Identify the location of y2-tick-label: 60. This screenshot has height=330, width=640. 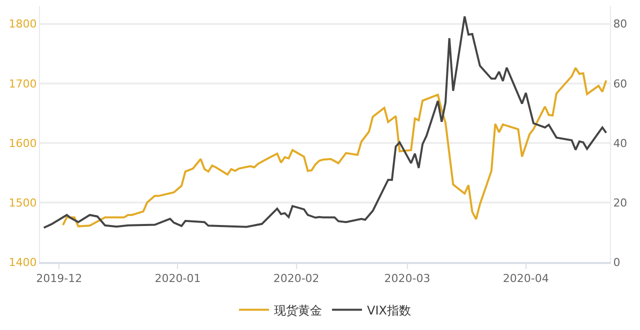
(620, 83).